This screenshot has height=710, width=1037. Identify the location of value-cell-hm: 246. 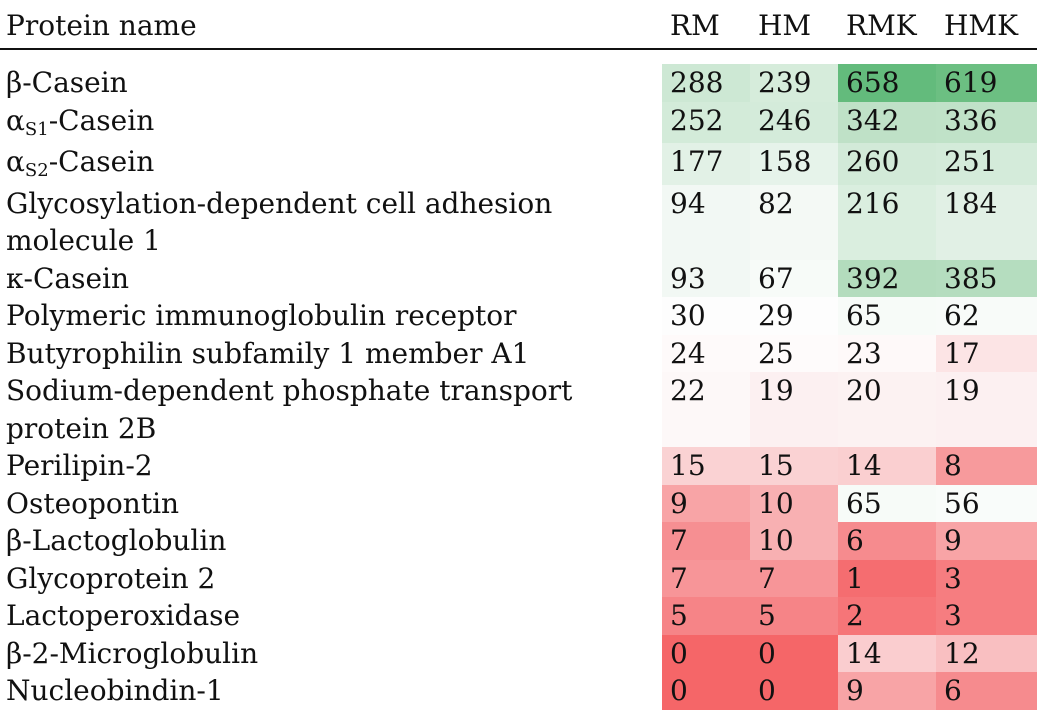
(794, 122).